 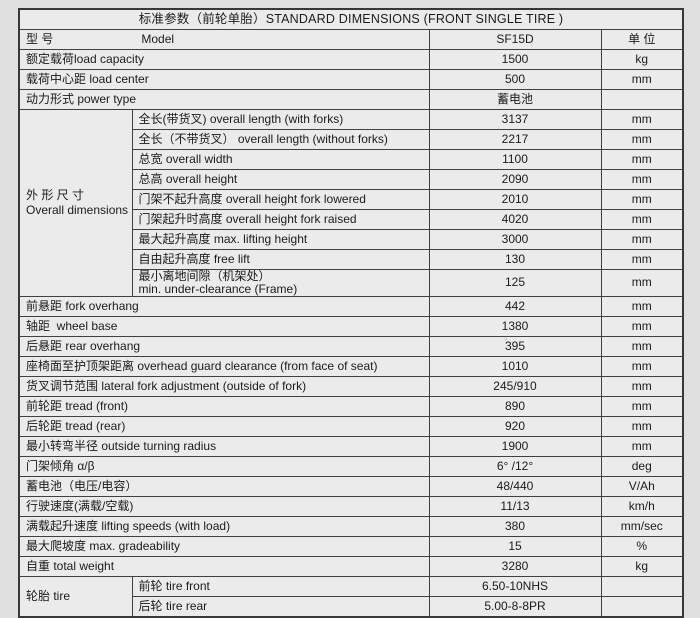 What do you see at coordinates (224, 39) in the screenshot?
I see `model-label-cell: 型 号 Model` at bounding box center [224, 39].